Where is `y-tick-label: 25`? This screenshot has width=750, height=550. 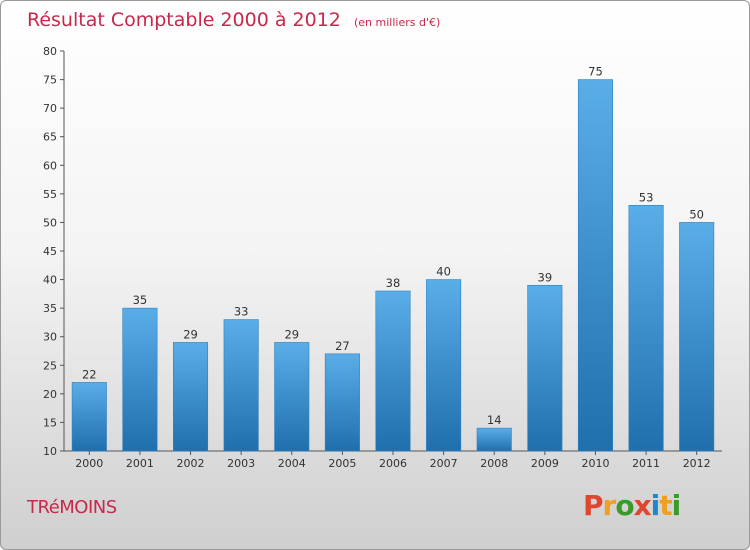
y-tick-label: 25 is located at coordinates (50, 365).